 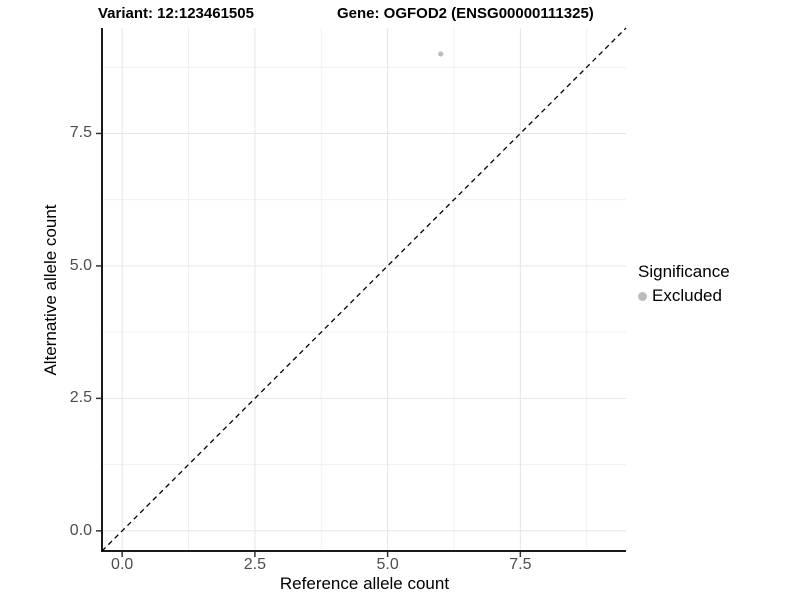 What do you see at coordinates (80, 530) in the screenshot?
I see `y-tick-label: 0.0` at bounding box center [80, 530].